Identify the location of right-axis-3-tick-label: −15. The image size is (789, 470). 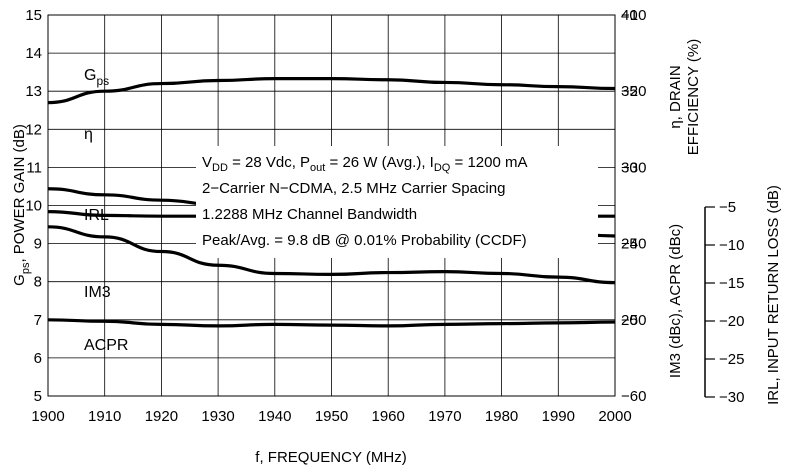
(731, 283).